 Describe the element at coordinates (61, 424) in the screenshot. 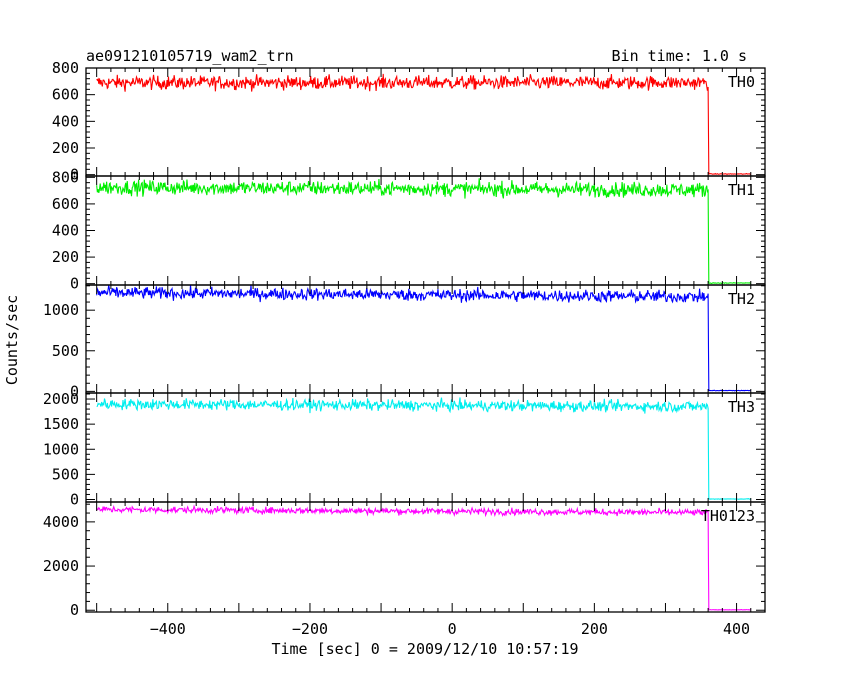

I see `y-tick-label: 1500` at that location.